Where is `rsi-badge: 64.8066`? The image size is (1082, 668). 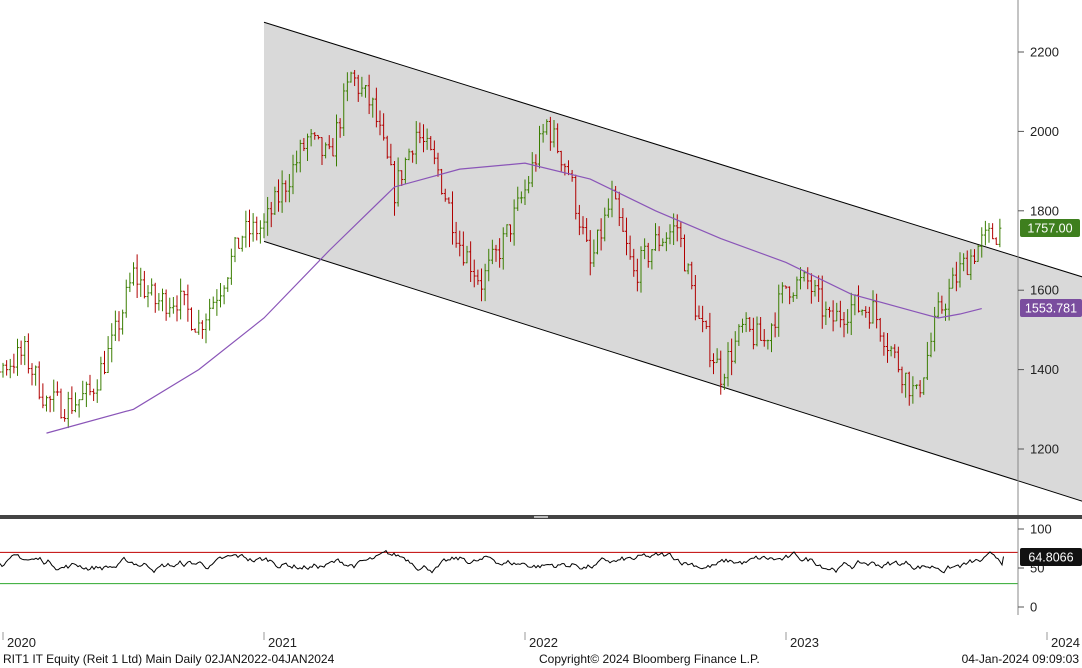 rsi-badge: 64.8066 is located at coordinates (1051, 557).